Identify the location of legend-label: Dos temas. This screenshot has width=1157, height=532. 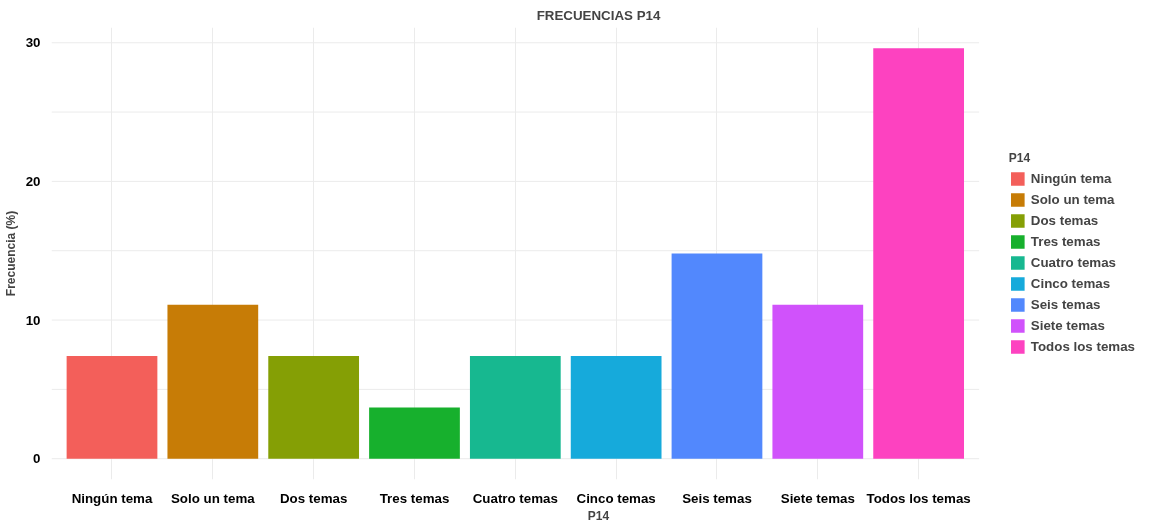
(1064, 220).